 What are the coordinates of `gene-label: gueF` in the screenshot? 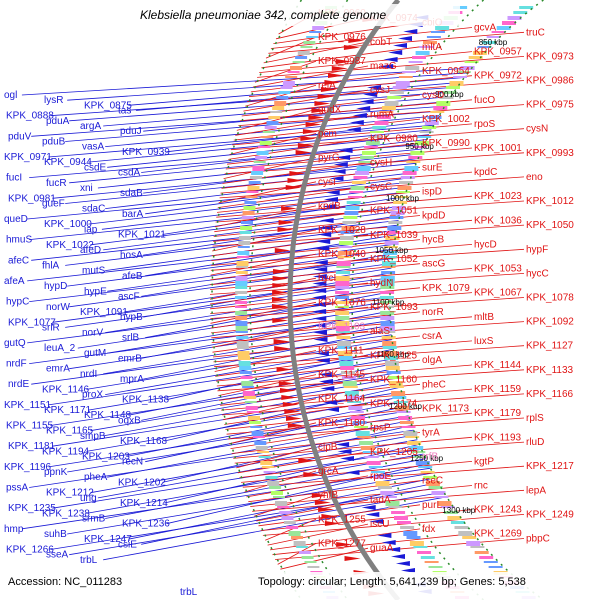 It's located at (53, 204).